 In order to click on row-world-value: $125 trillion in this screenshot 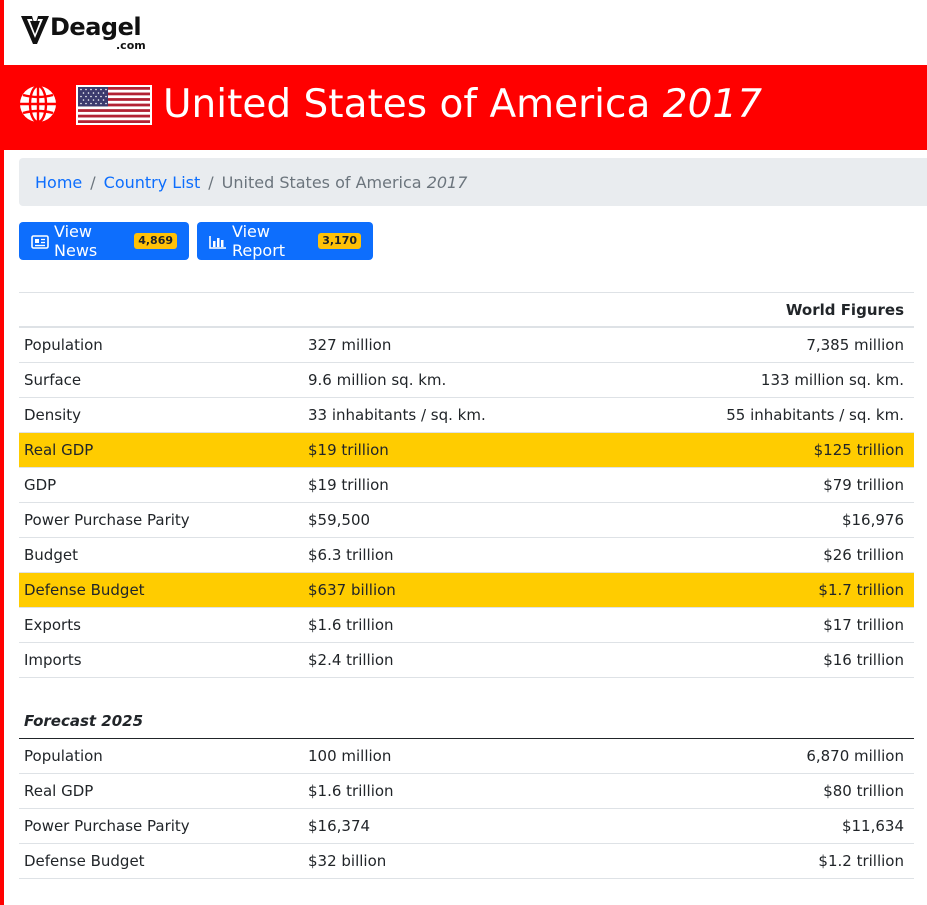, I will do `click(858, 450)`.